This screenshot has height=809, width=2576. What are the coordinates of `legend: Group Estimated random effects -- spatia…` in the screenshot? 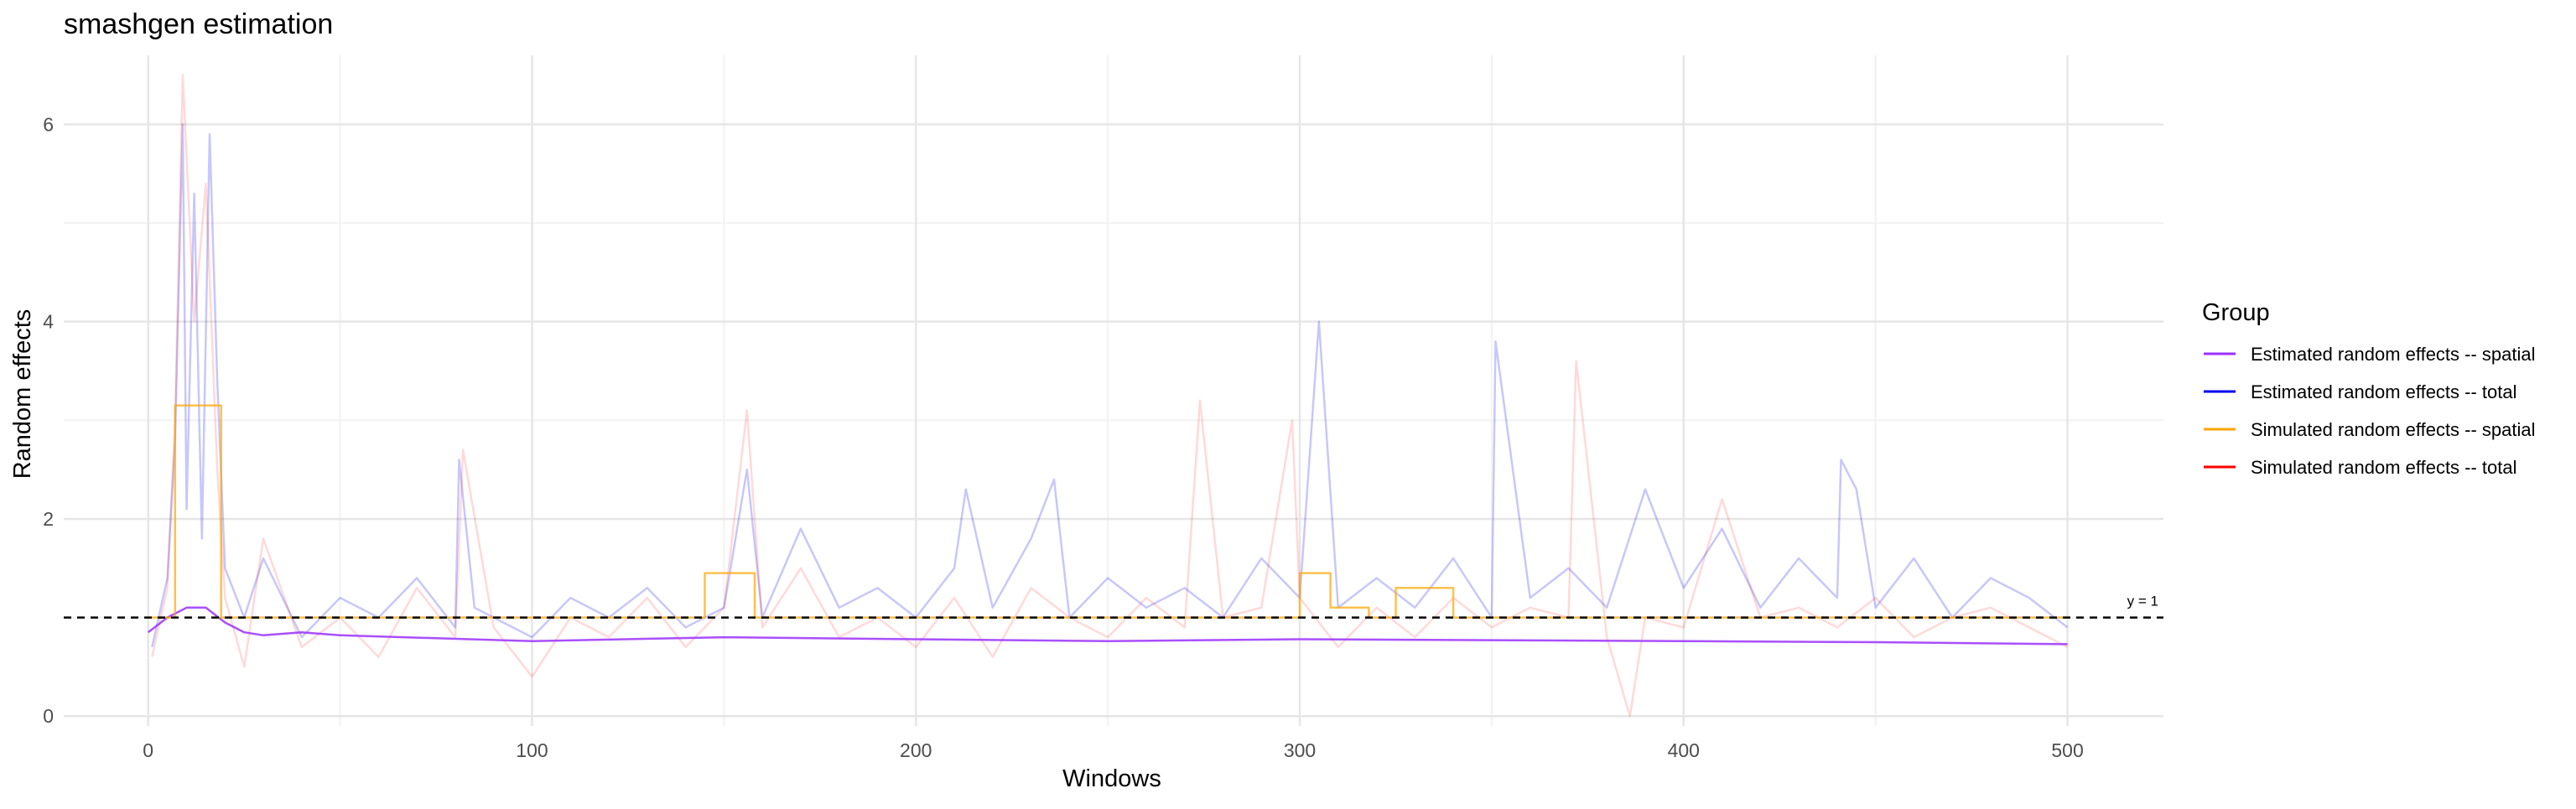 It's located at (2369, 388).